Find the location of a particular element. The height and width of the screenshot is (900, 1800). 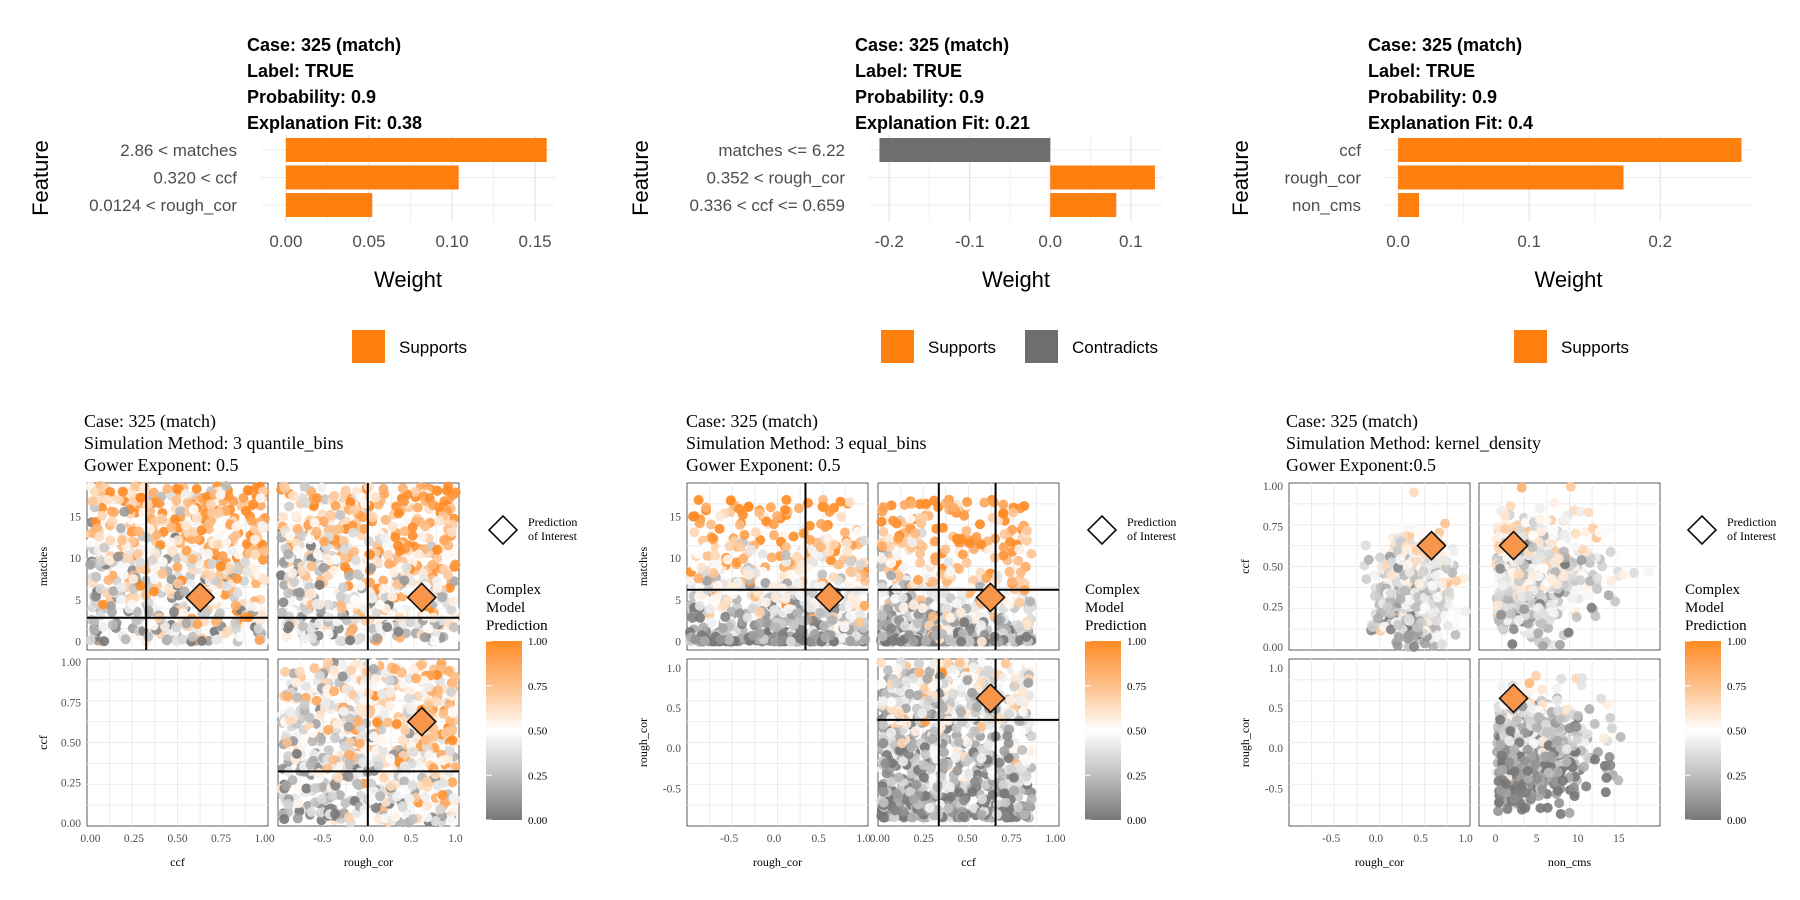

chart-title-line: Case: 325 (match) is located at coordinates (932, 45).